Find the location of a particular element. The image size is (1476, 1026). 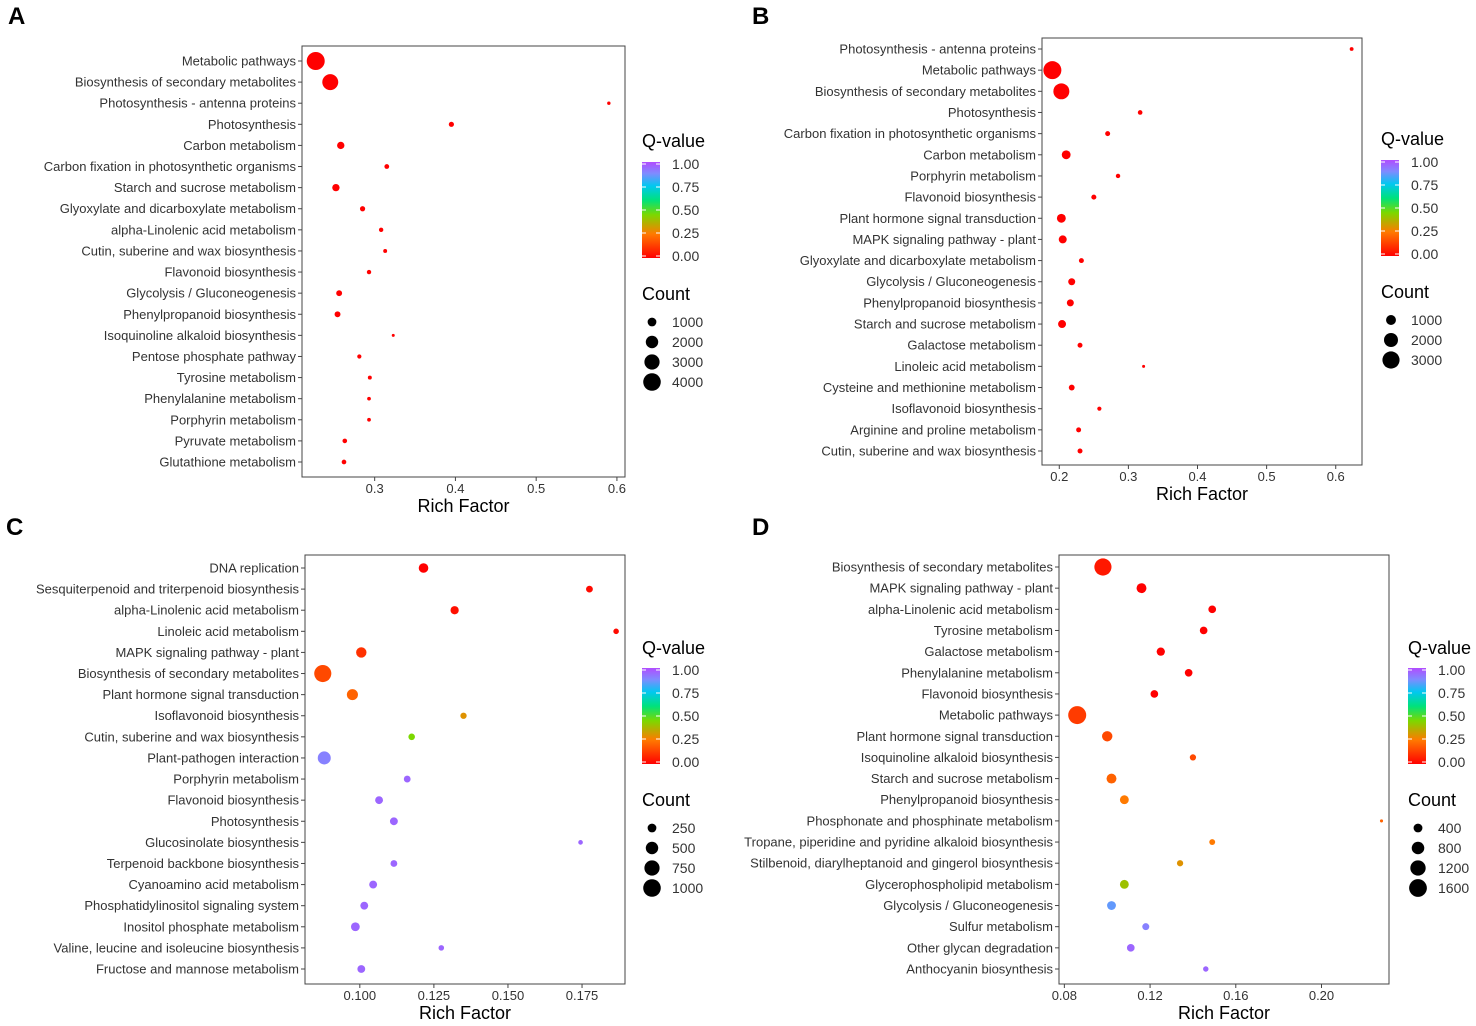

size-legend-label: 3000 is located at coordinates (1426, 360).